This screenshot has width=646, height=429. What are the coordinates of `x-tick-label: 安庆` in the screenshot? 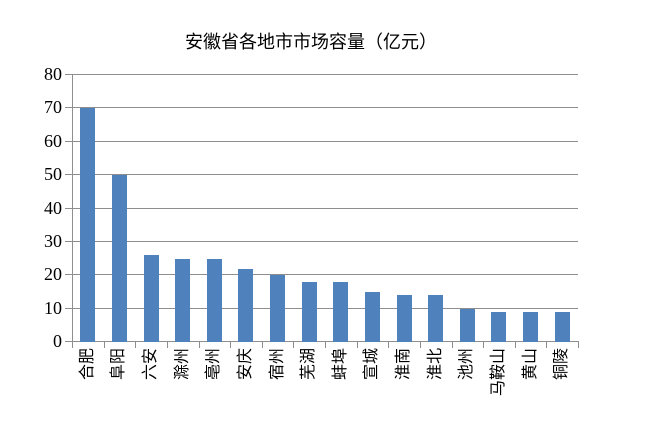 It's located at (245, 364).